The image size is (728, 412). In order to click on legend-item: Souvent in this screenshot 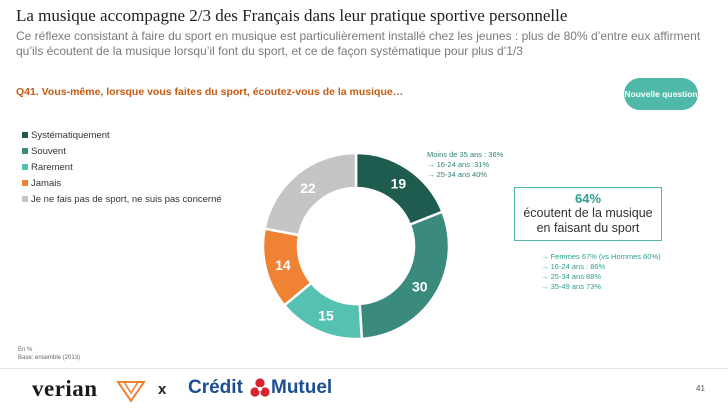, I will do `click(122, 151)`.